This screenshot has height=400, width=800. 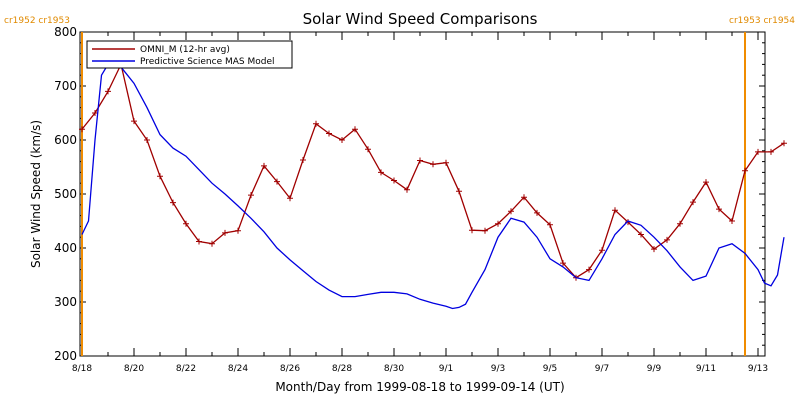 What do you see at coordinates (65, 356) in the screenshot?
I see `y-tick-label: 200` at bounding box center [65, 356].